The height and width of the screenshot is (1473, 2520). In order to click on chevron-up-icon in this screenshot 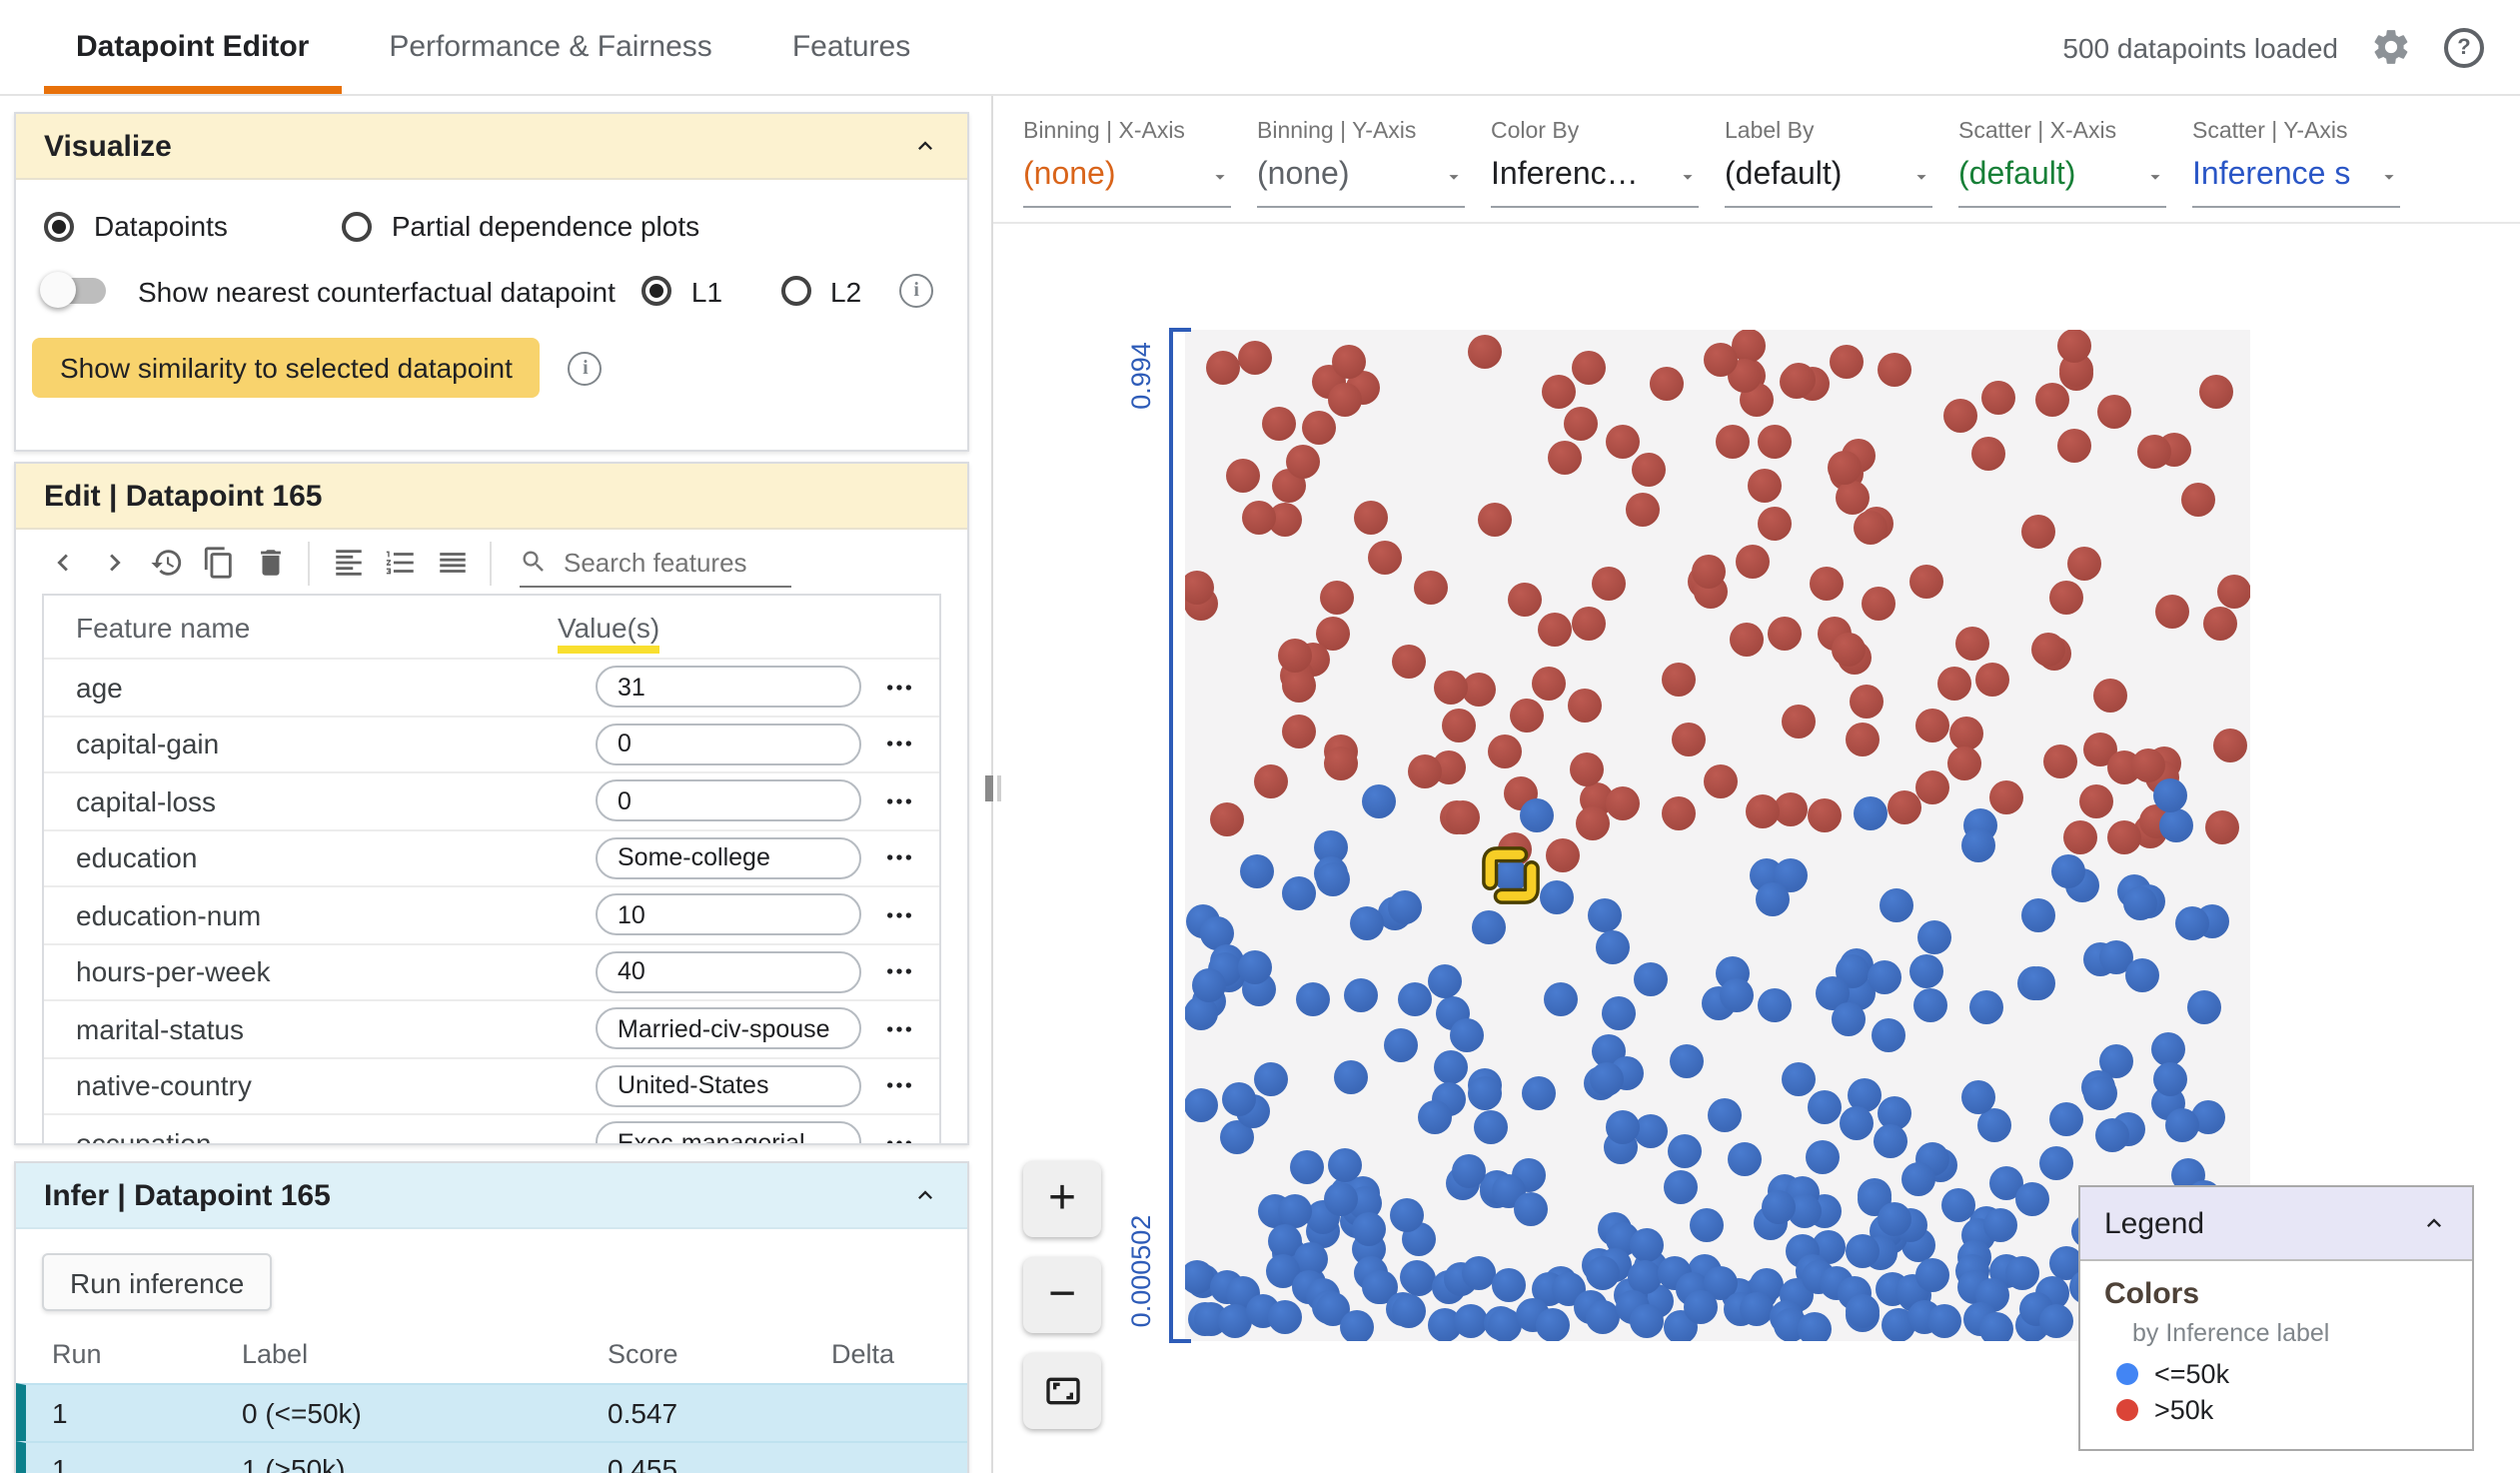, I will do `click(925, 146)`.